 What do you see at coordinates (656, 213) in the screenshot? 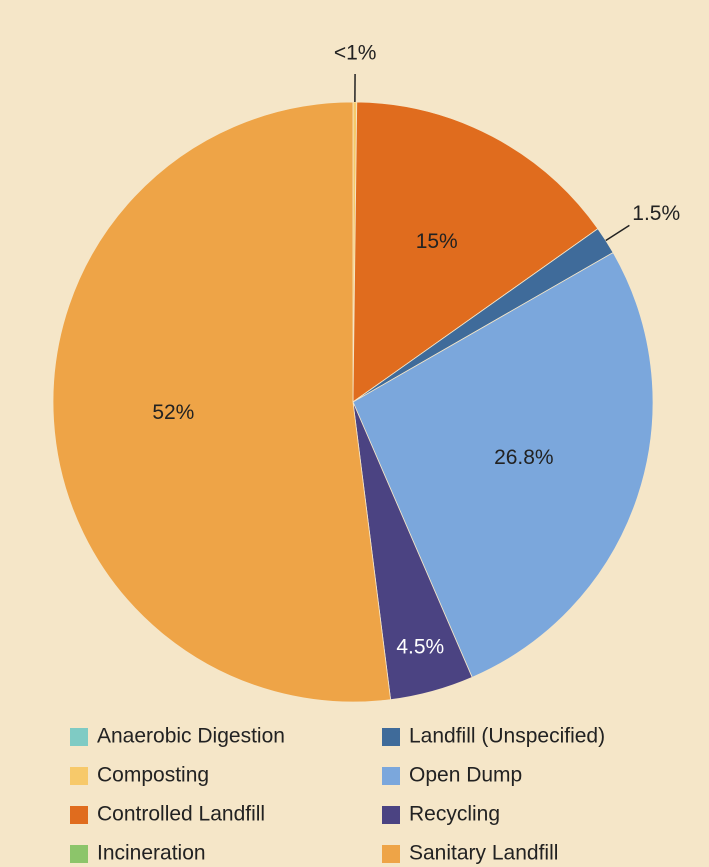
I see `data-label: 1.5%` at bounding box center [656, 213].